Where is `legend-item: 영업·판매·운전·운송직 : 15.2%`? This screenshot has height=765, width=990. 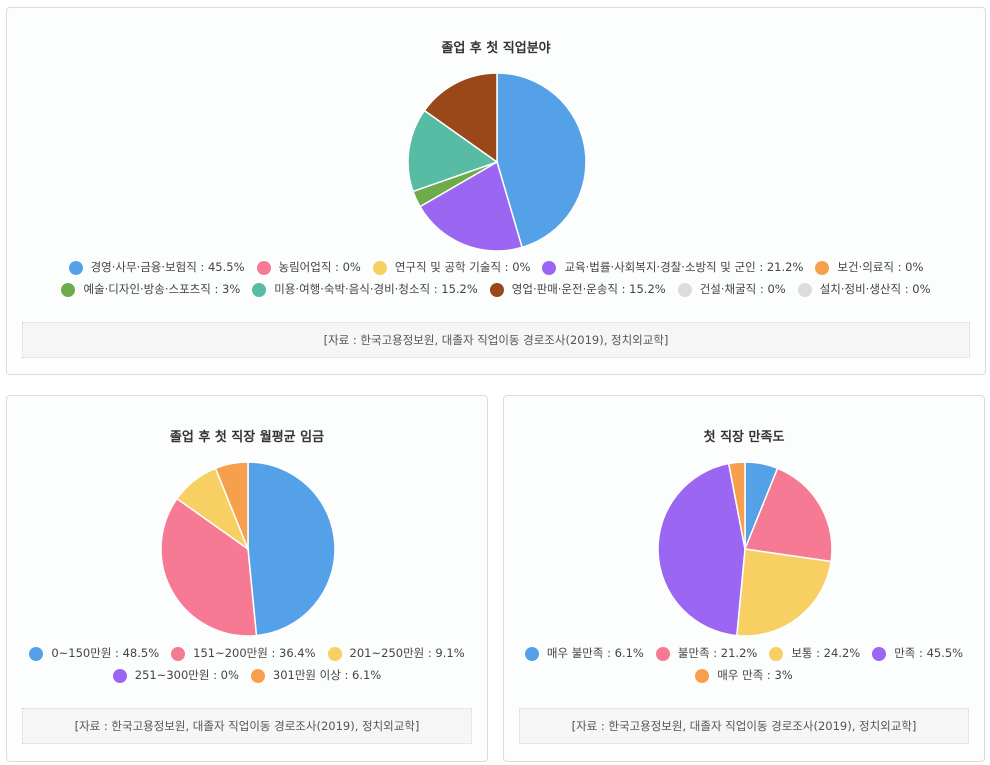
legend-item: 영업·판매·운전·운송직 : 15.2% is located at coordinates (577, 289).